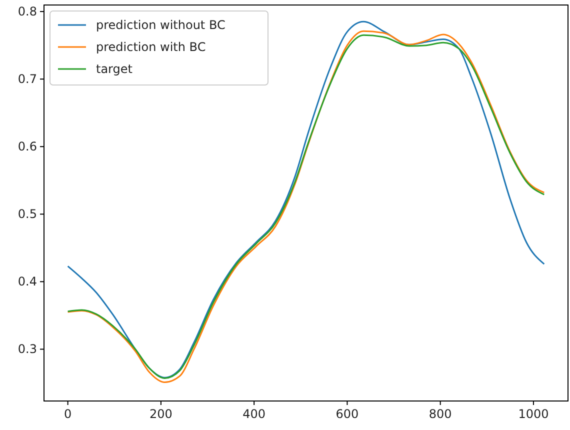 This screenshot has width=570, height=430. Describe the element at coordinates (27, 349) in the screenshot. I see `y-tick-label: 0.3` at that location.